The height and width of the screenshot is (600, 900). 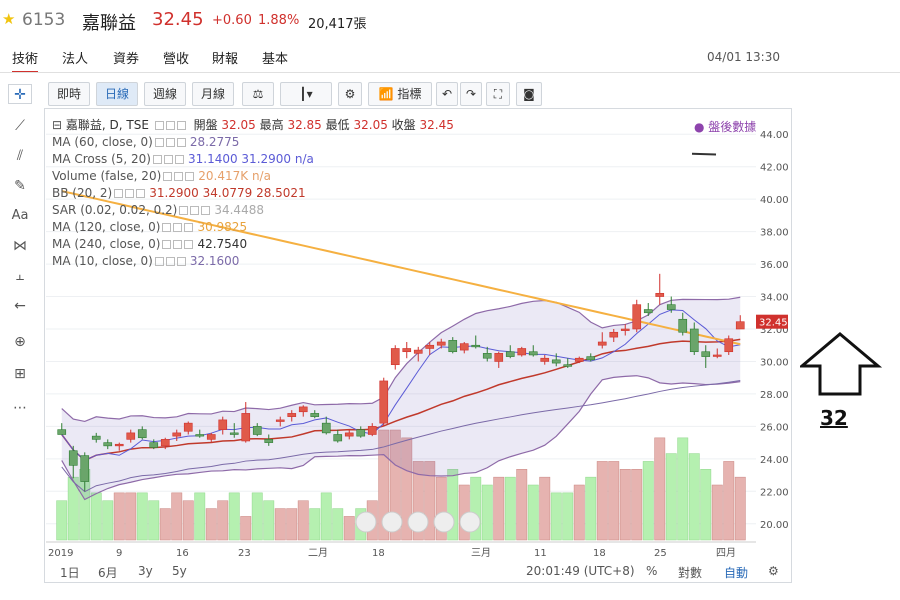 I want to click on text-tool-icon: Aa, so click(x=20, y=215).